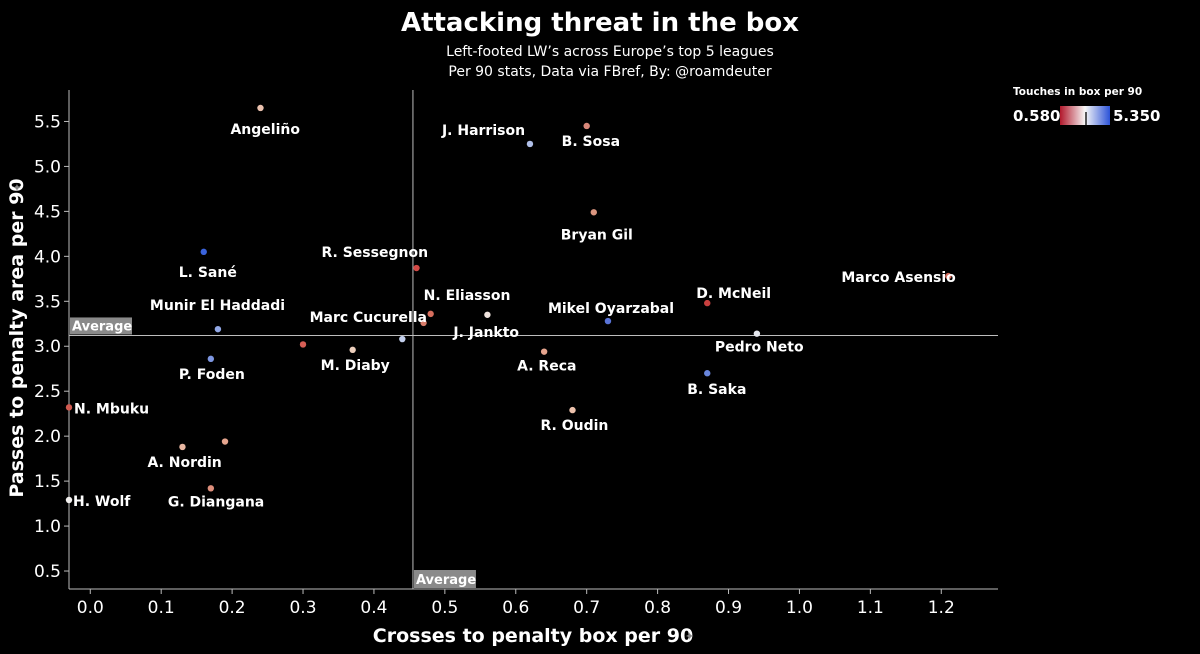  I want to click on data-point-label: Mikel Oyarzabal, so click(611, 309).